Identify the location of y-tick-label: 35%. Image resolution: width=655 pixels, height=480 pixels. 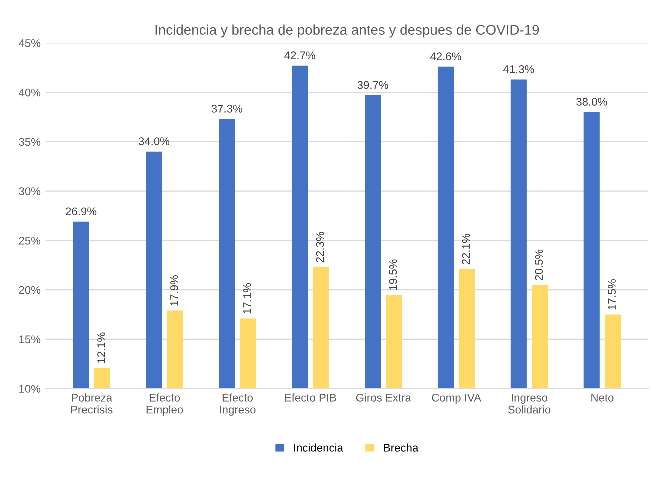
(30, 142).